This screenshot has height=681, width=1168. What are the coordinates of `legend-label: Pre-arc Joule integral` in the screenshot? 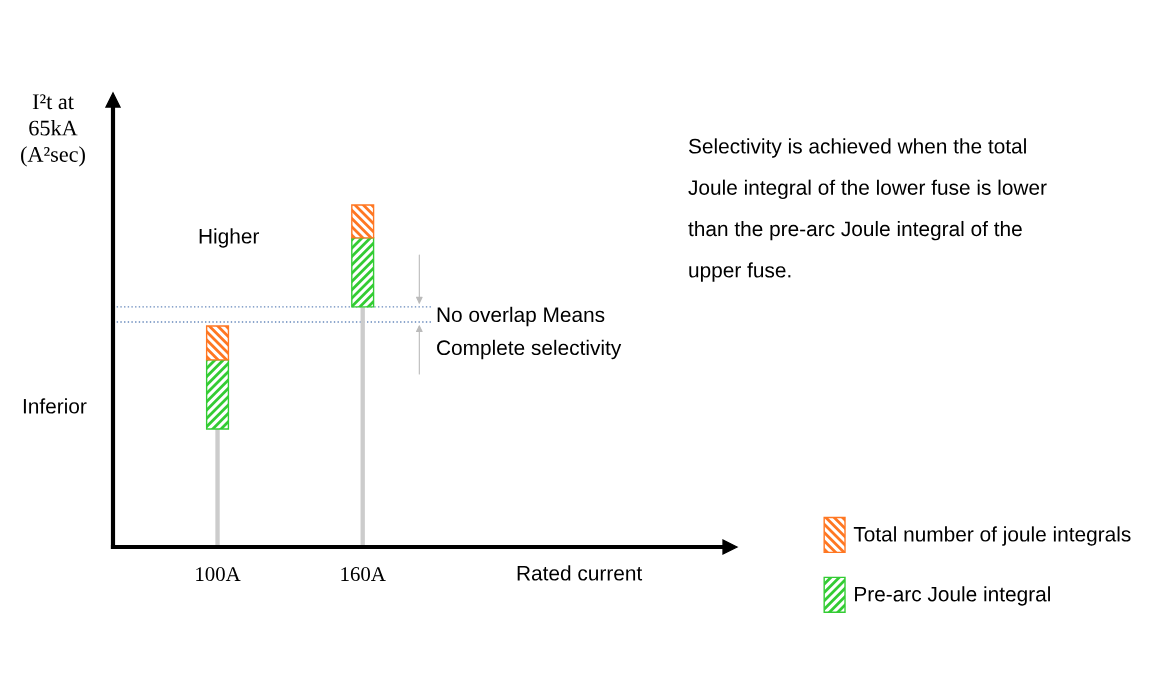 It's located at (952, 596).